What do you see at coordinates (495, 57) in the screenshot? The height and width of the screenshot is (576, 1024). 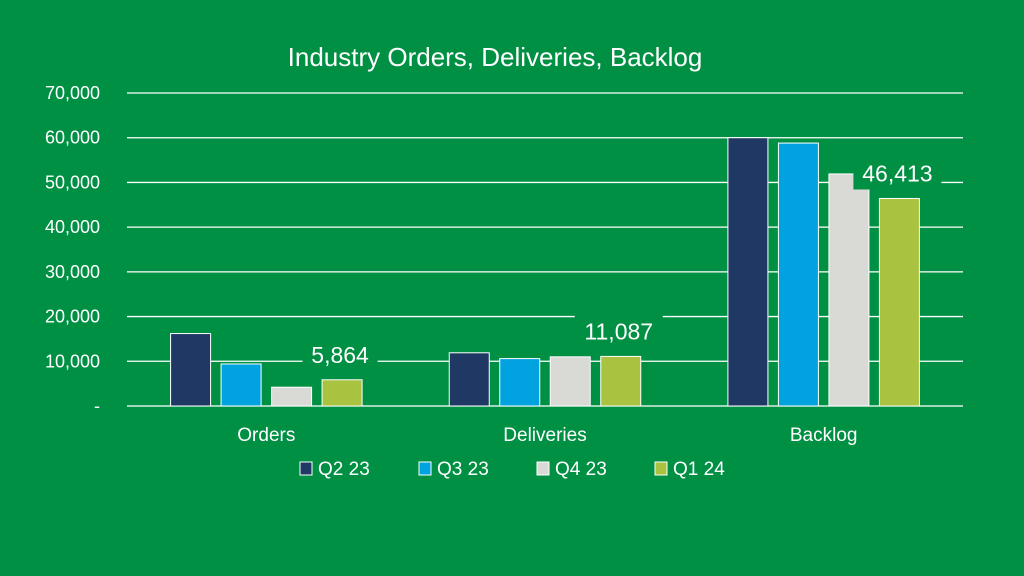 I see `chart-title: Industry Orders, Deliveries, Backlog` at bounding box center [495, 57].